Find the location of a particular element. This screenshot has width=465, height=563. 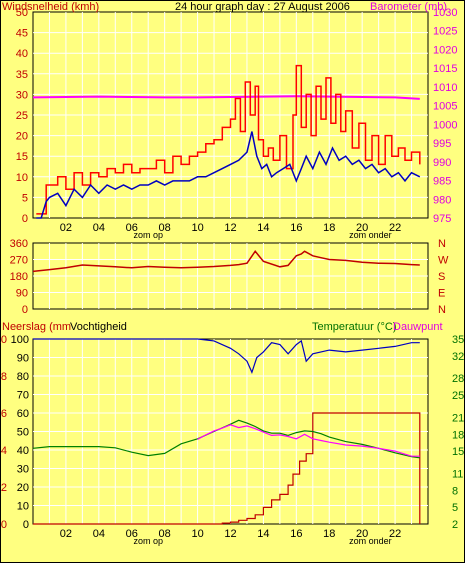

wind-x-tick-label: 02 is located at coordinates (66, 228).